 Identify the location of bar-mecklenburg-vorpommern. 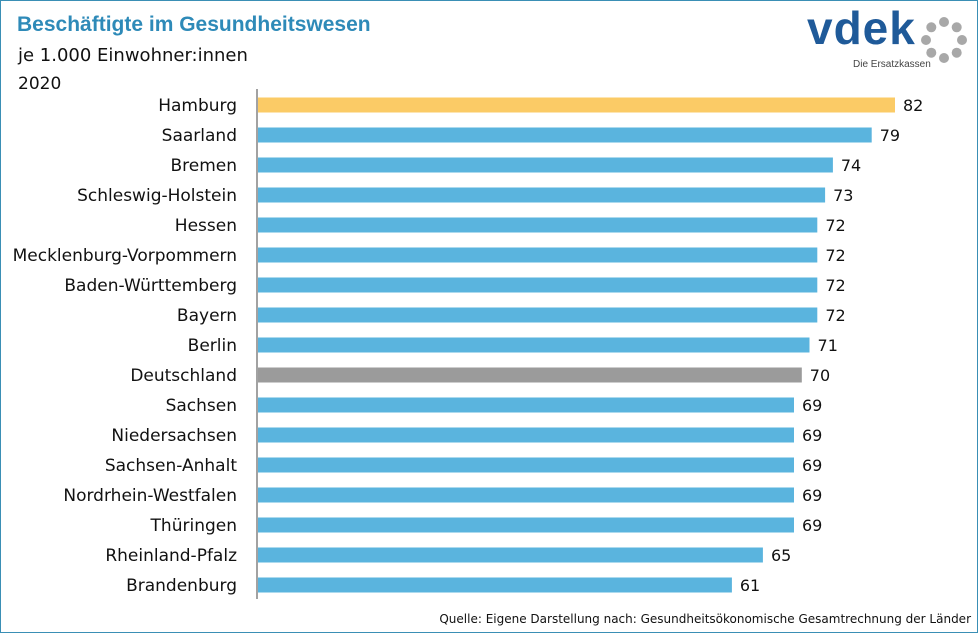
(538, 255).